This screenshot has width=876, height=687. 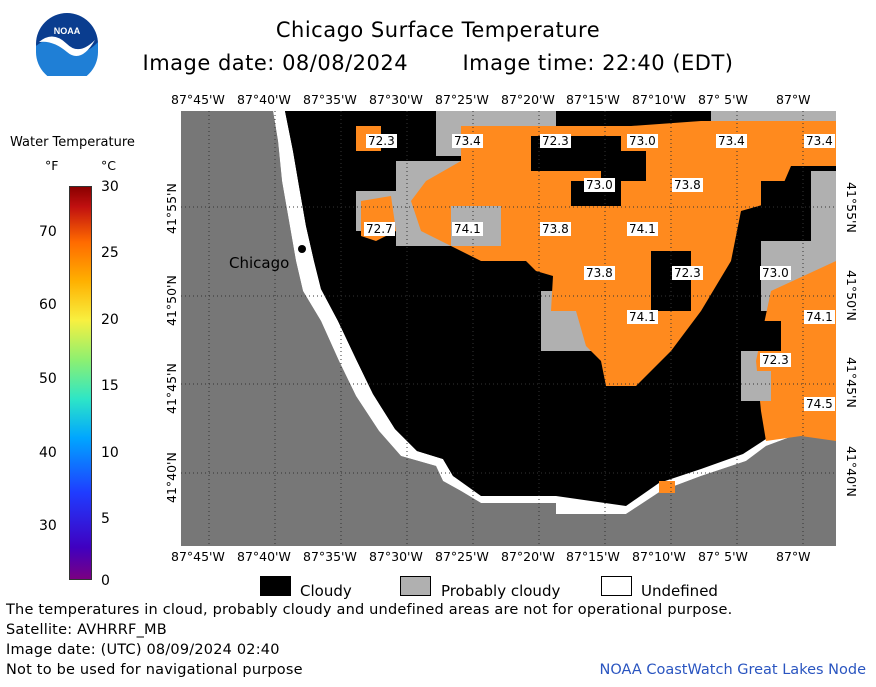 I want to click on c-tick-15: 15, so click(x=110, y=386).